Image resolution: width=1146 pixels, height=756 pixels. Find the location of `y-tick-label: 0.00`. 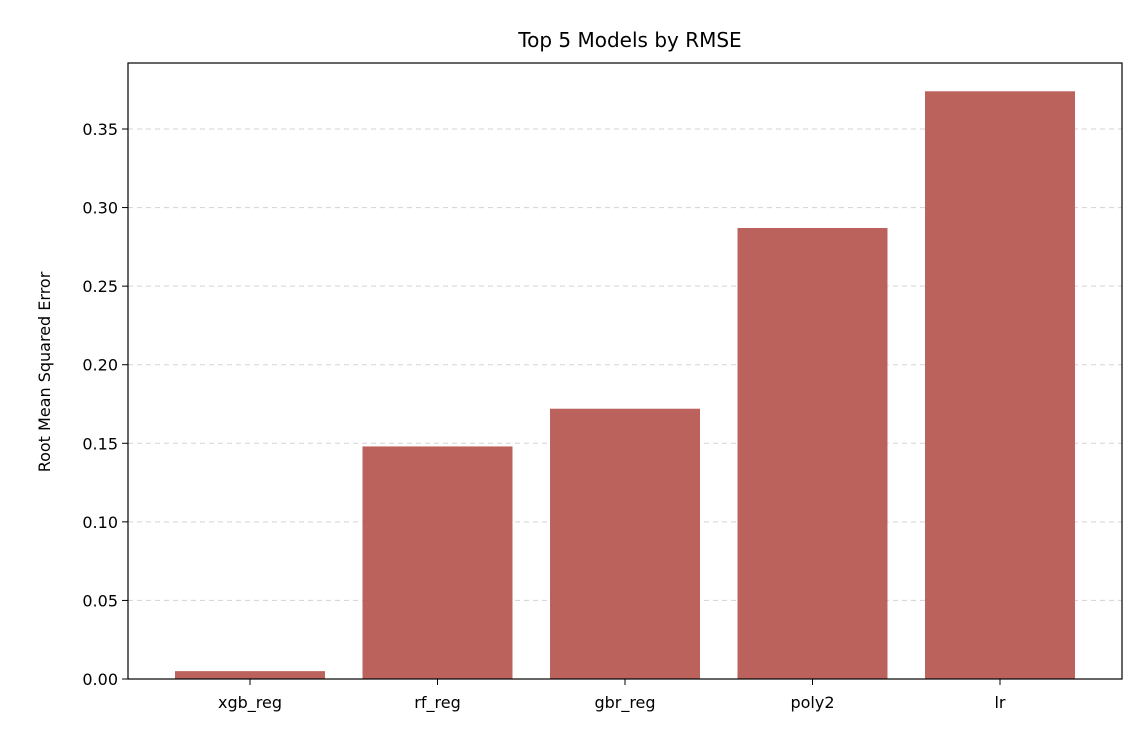

y-tick-label: 0.00 is located at coordinates (100, 679).